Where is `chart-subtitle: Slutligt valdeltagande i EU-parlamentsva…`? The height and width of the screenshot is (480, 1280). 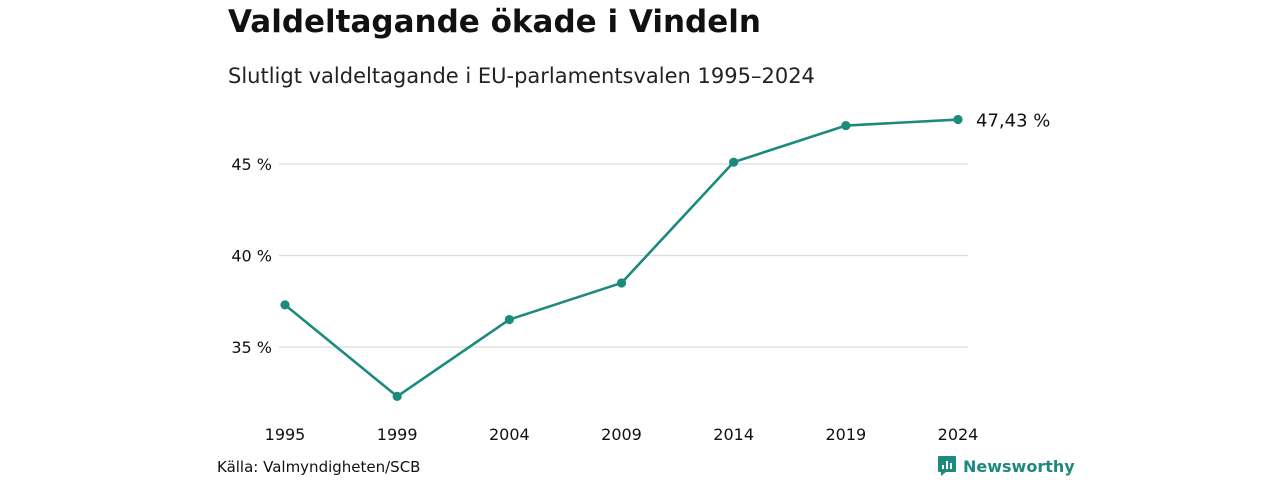
chart-subtitle: Slutligt valdeltagande i EU-parlamentsva… is located at coordinates (521, 76).